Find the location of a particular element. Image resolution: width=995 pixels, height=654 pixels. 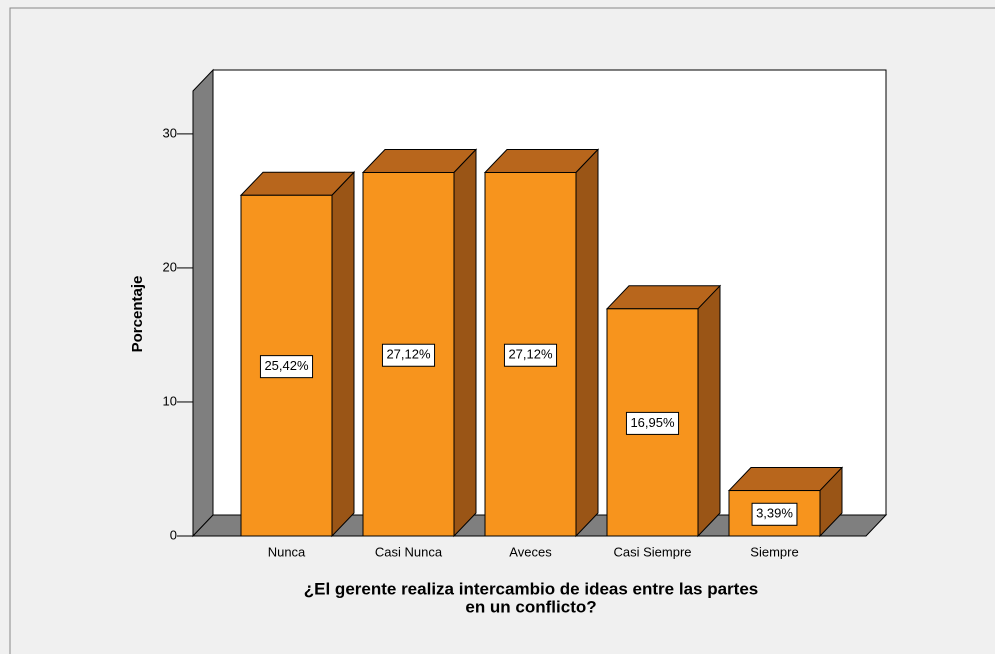

y-axis-label: Porcentaje is located at coordinates (137, 314).